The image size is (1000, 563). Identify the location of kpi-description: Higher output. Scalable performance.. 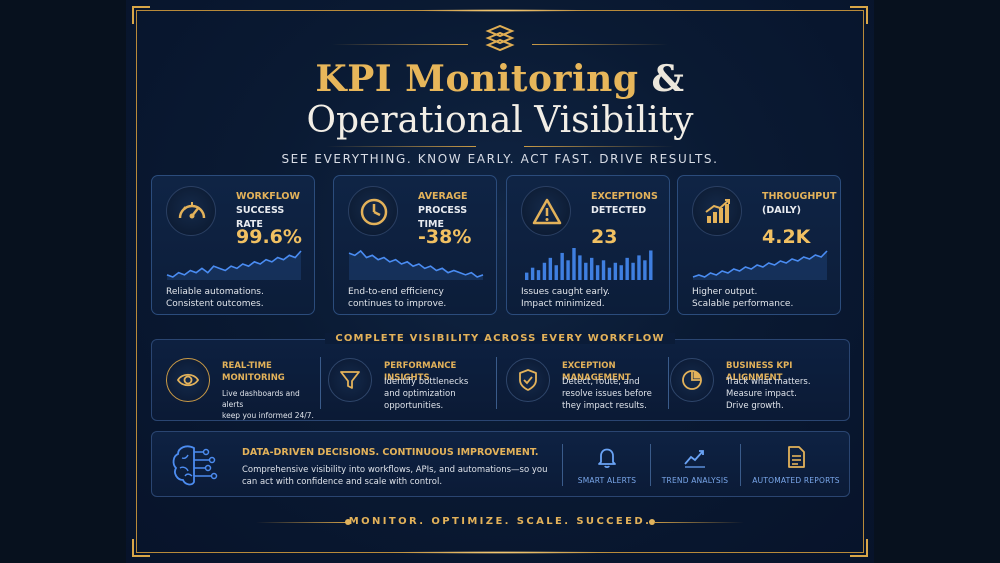
(743, 298).